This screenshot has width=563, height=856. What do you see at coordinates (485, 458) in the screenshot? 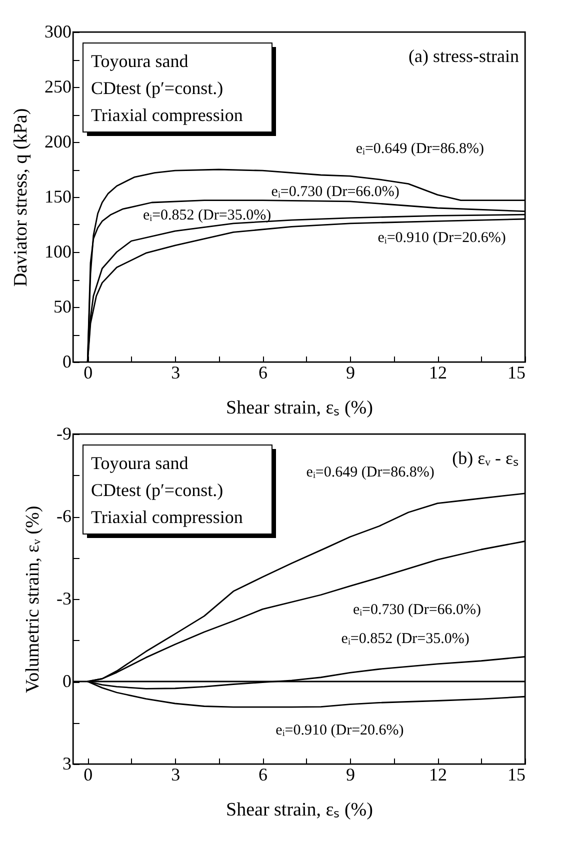
I see `annotation: (b) εᵥ - εₛ` at bounding box center [485, 458].